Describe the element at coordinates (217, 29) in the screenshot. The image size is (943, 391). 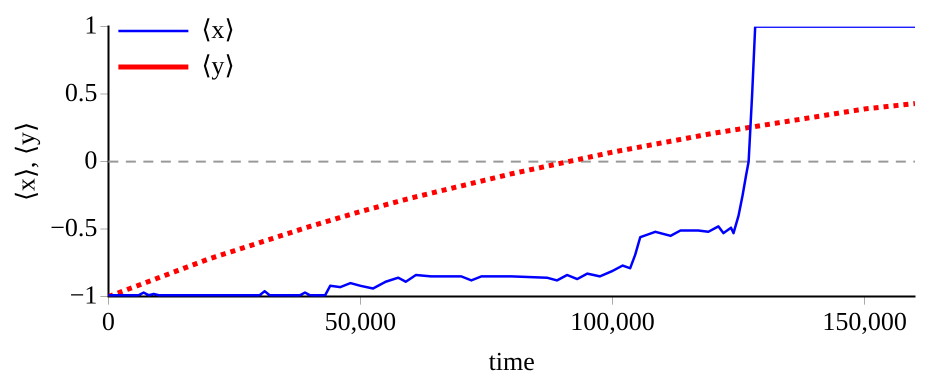
I see `legend-label: ⟨x⟩` at that location.